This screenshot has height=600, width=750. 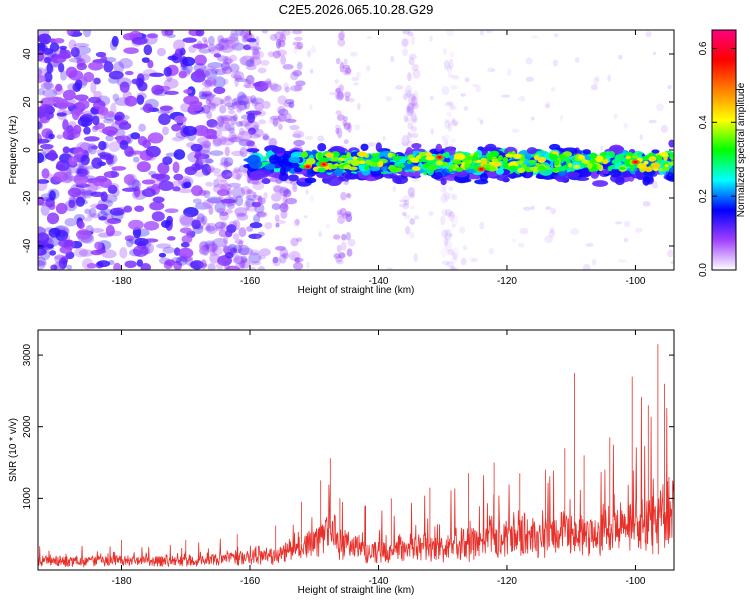 I want to click on snr-xtick-label: -140, so click(x=378, y=581).